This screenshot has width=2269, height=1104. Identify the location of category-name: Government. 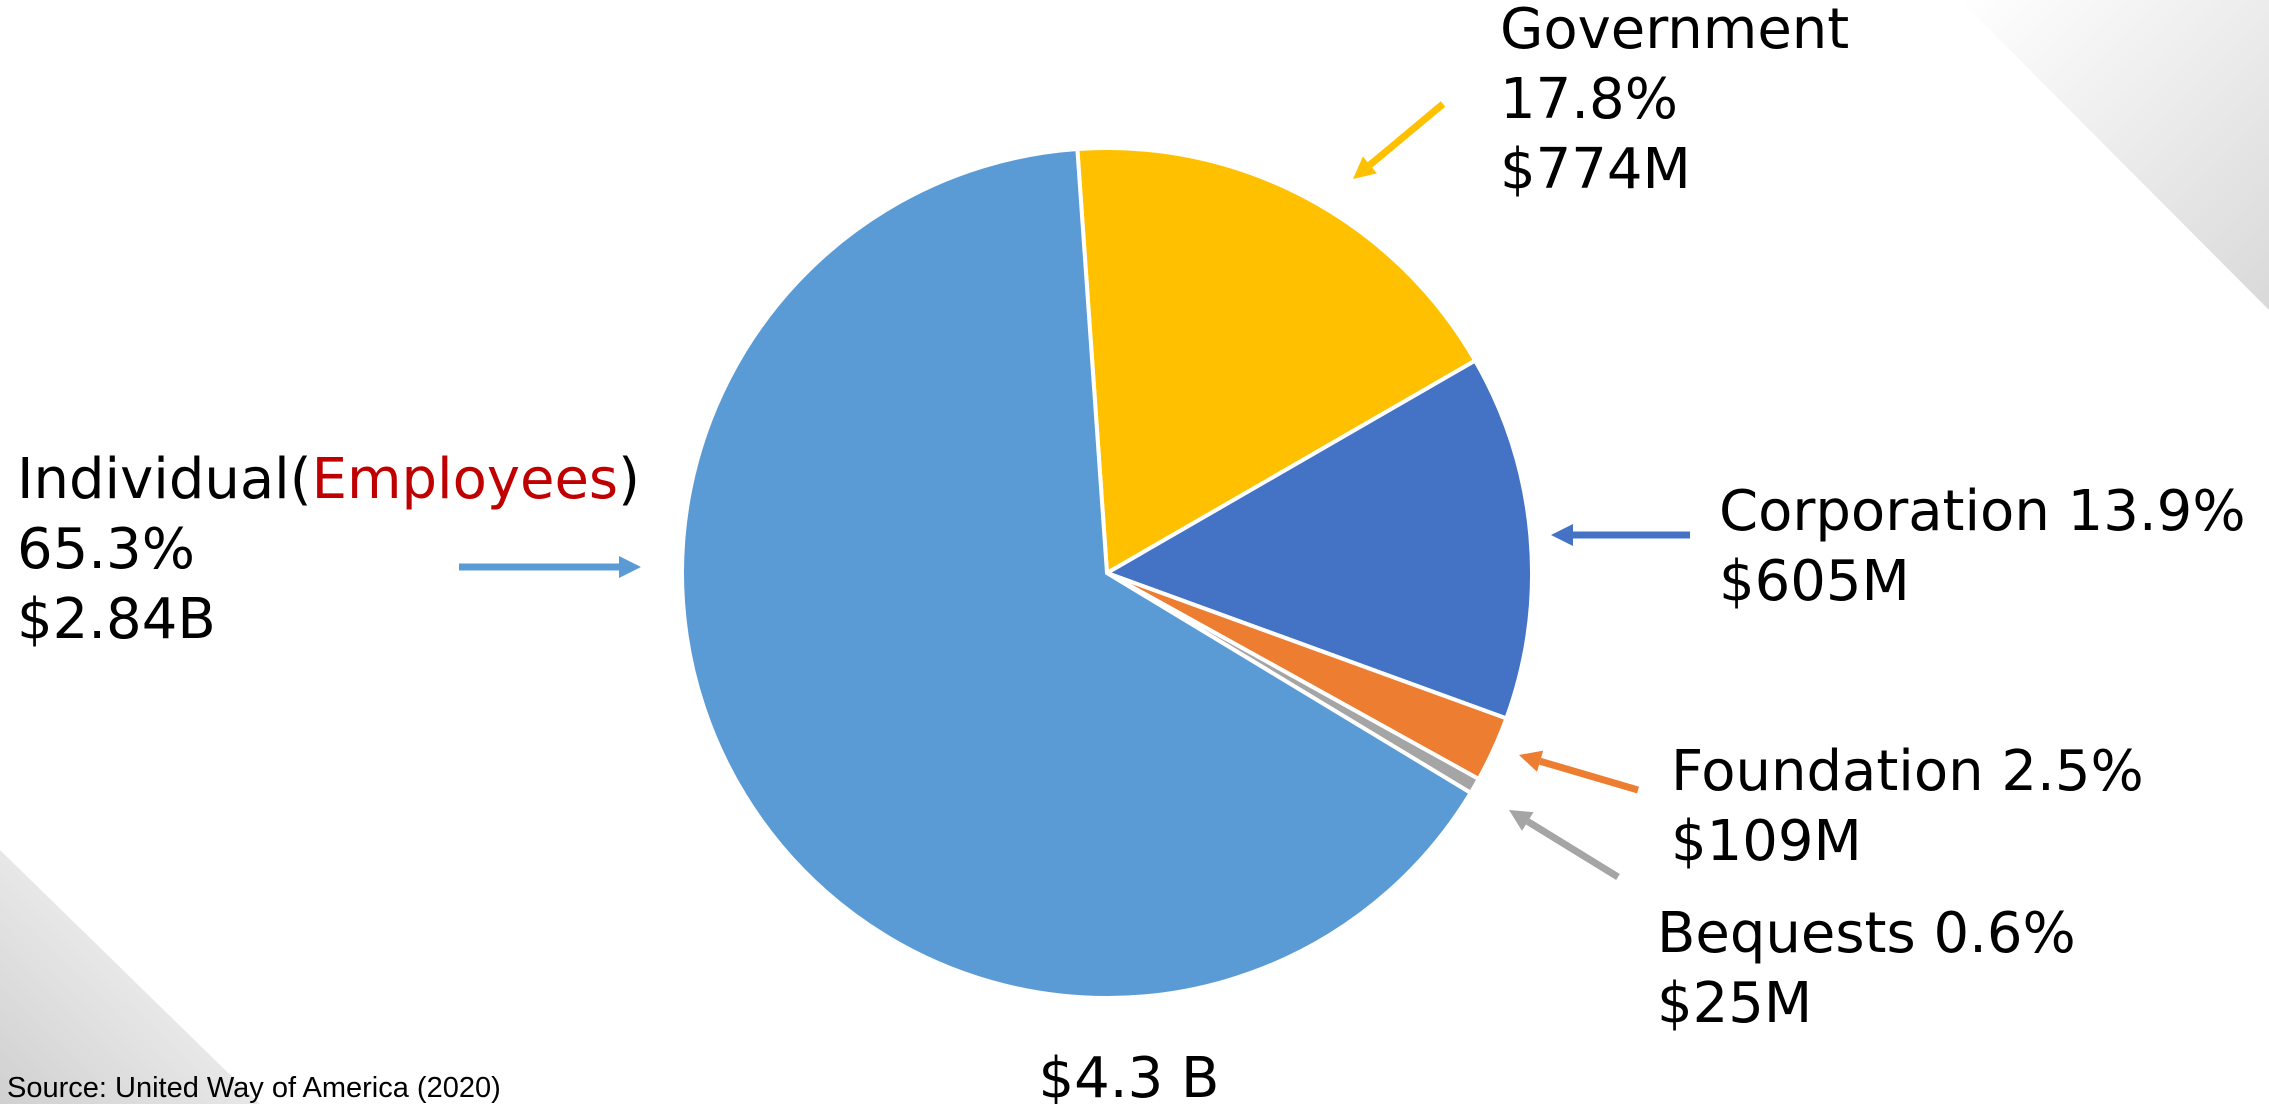
(1674, 31).